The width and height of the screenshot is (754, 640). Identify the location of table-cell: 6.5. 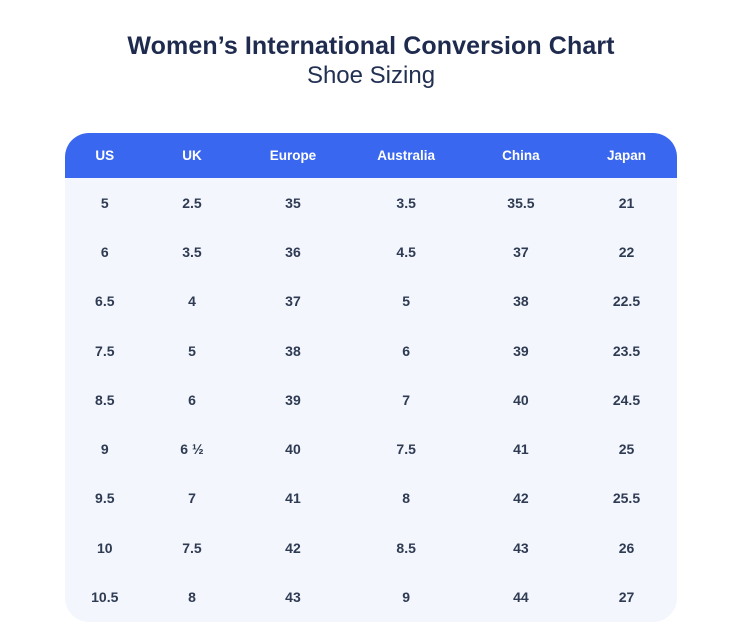
(105, 301).